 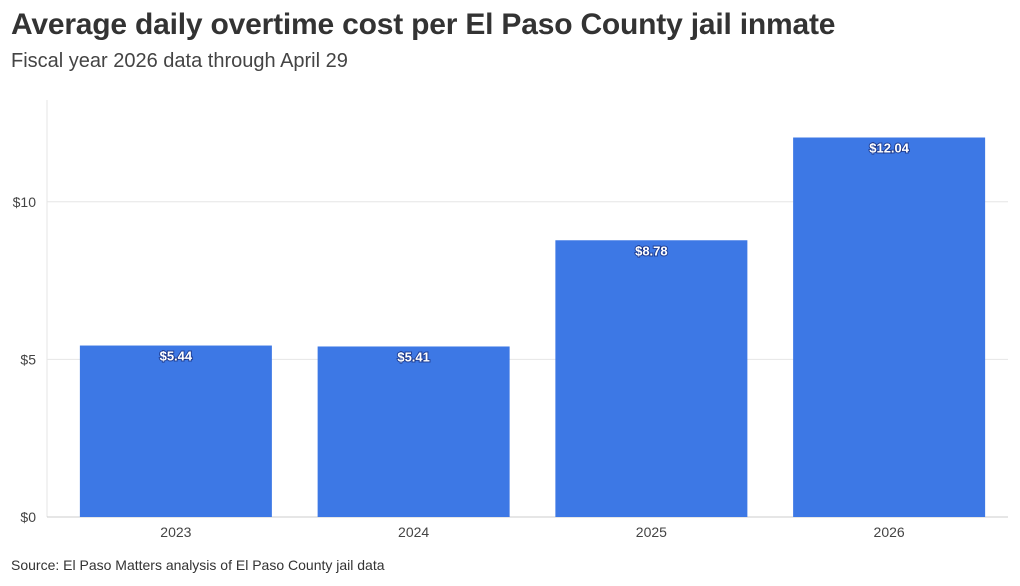 What do you see at coordinates (25, 202) in the screenshot?
I see `y-tick-label: $10` at bounding box center [25, 202].